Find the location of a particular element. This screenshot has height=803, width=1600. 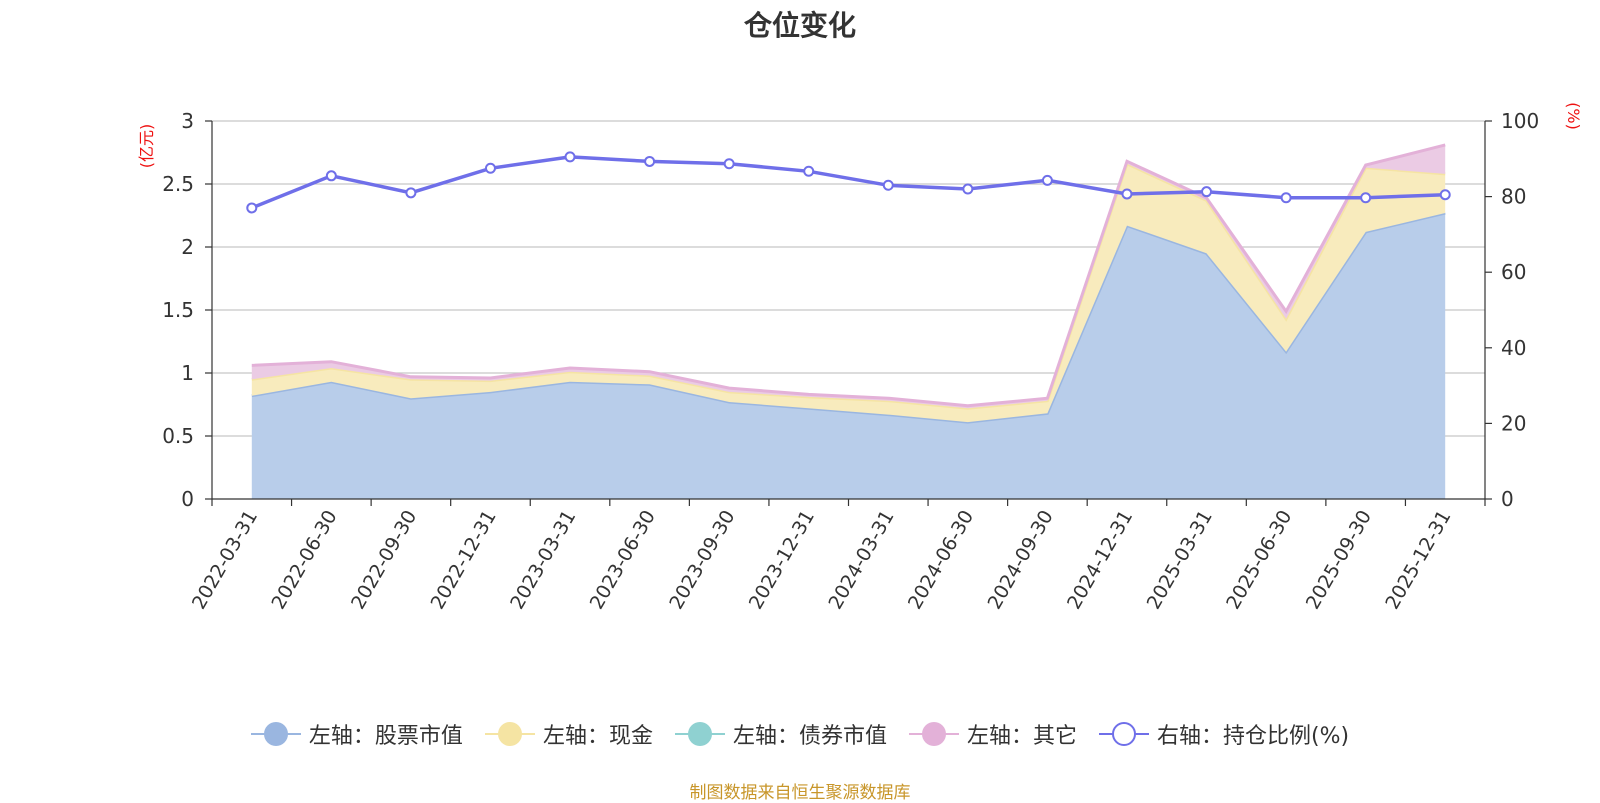

ratio-line is located at coordinates (848, 182).